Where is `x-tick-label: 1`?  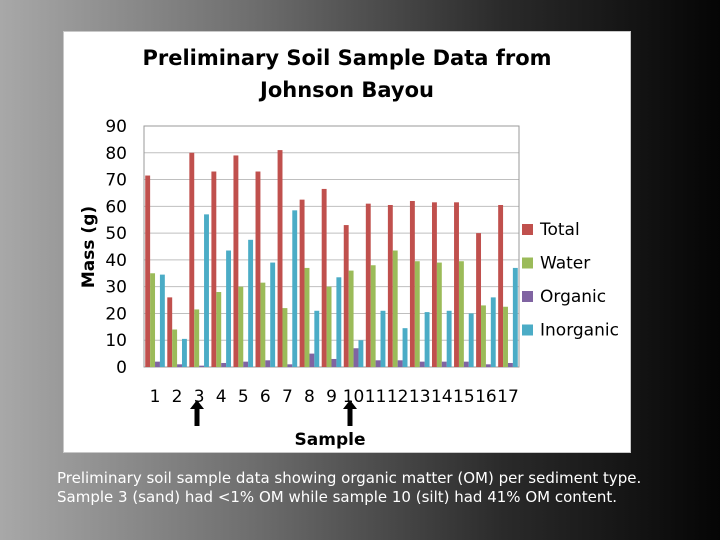 x-tick-label: 1 is located at coordinates (155, 397).